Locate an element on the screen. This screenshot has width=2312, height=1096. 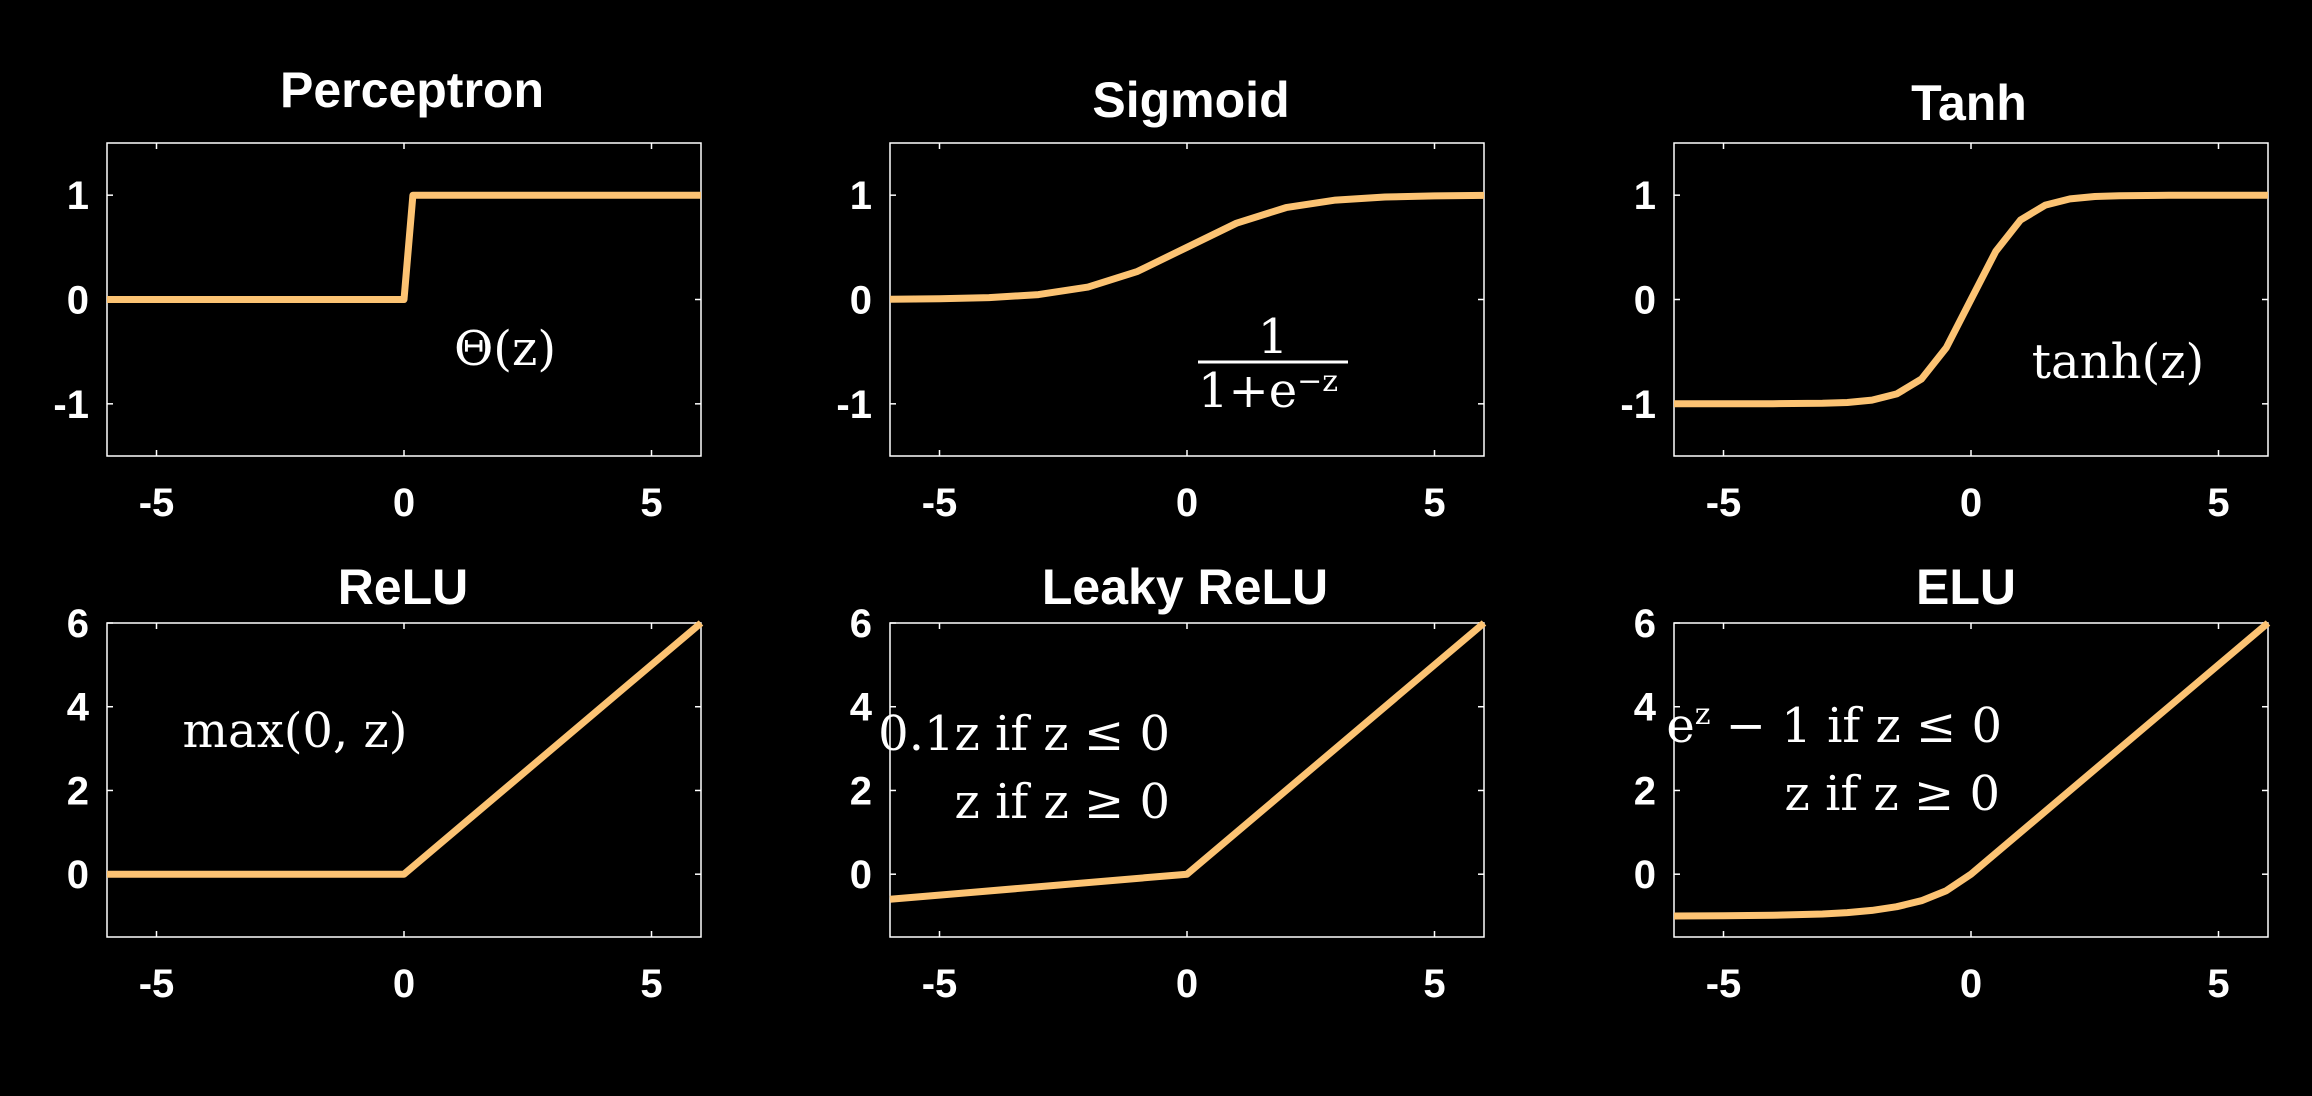
panel-sigmoid: Sigmoid -5 0 510-1 1 1+e−z is located at coordinates (1160, 298).